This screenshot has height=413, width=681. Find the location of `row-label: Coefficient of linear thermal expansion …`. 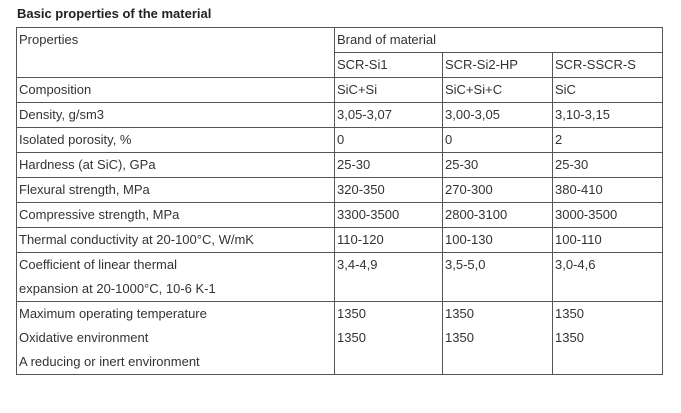

row-label: Coefficient of linear thermal expansion … is located at coordinates (175, 277).